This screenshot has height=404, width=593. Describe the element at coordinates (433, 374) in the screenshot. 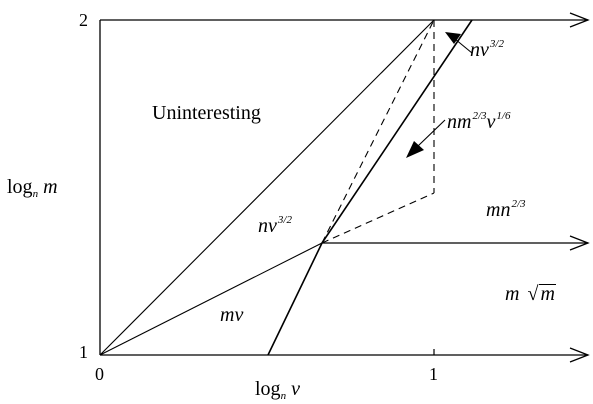

I see `x-tick-label-1: 1` at that location.